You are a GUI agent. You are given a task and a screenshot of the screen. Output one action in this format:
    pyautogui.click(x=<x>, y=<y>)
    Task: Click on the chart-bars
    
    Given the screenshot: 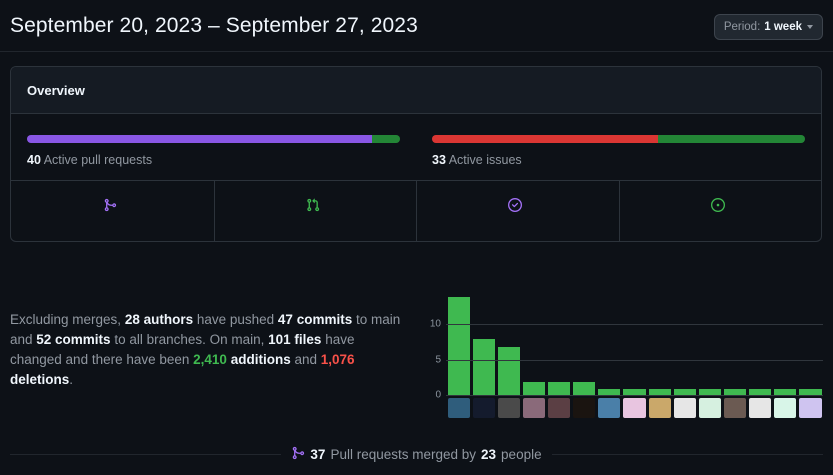 What is the action you would take?
    pyautogui.click(x=634, y=343)
    